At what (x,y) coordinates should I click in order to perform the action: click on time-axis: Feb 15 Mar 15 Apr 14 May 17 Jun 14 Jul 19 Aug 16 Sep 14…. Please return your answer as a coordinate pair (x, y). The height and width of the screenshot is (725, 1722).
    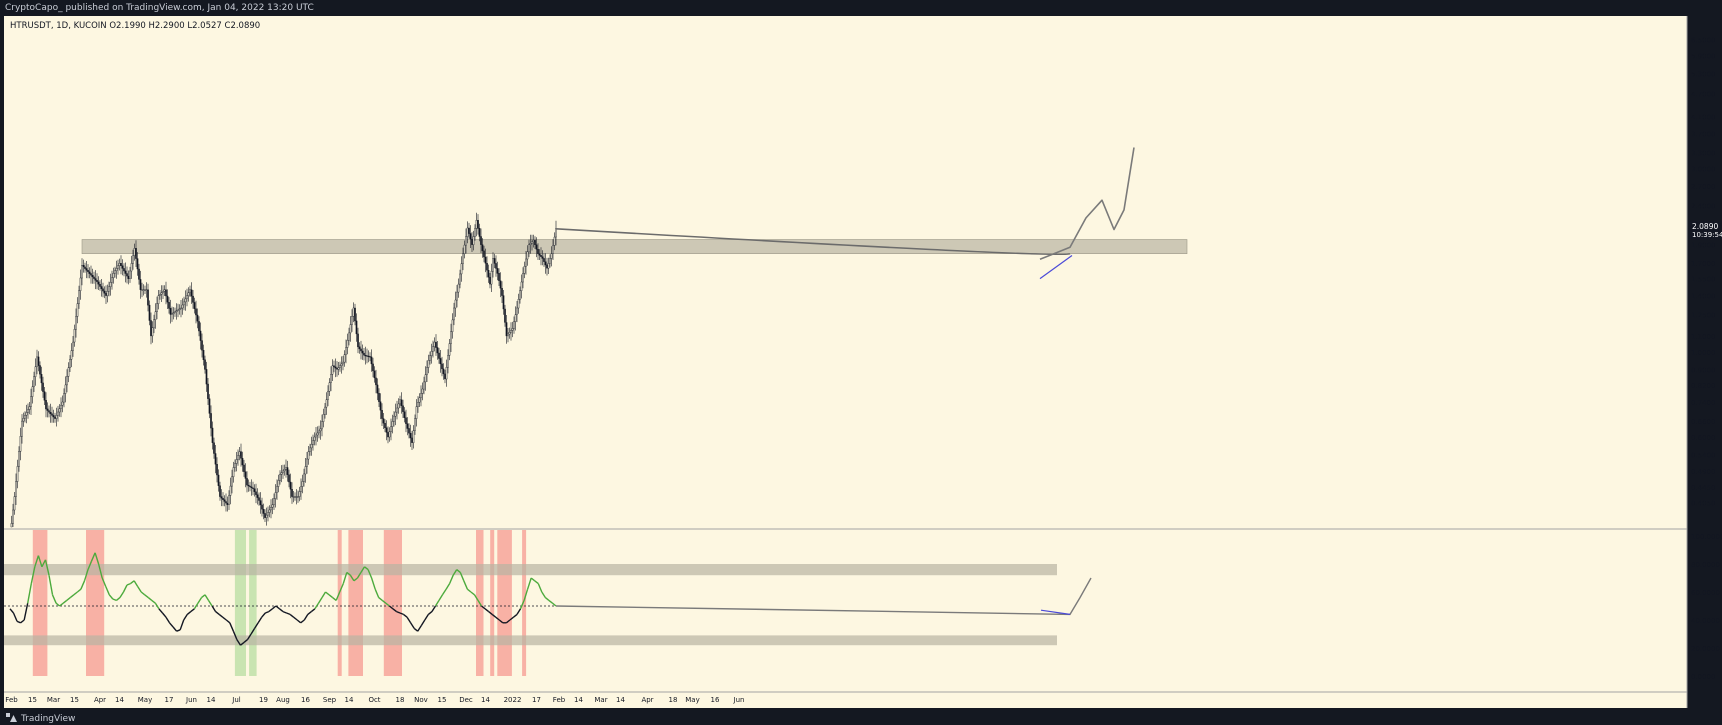
    Looking at the image, I should click on (374, 700).